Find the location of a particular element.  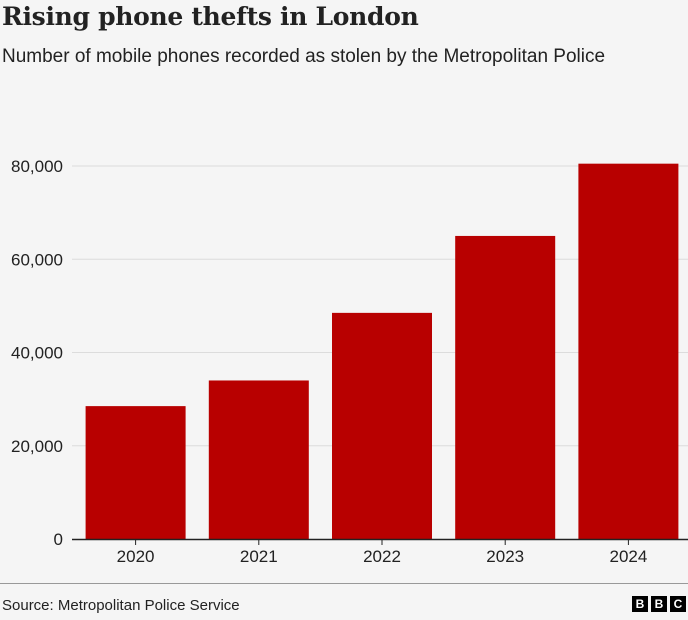

source-note: Source: Metropolitan Police Service is located at coordinates (121, 605).